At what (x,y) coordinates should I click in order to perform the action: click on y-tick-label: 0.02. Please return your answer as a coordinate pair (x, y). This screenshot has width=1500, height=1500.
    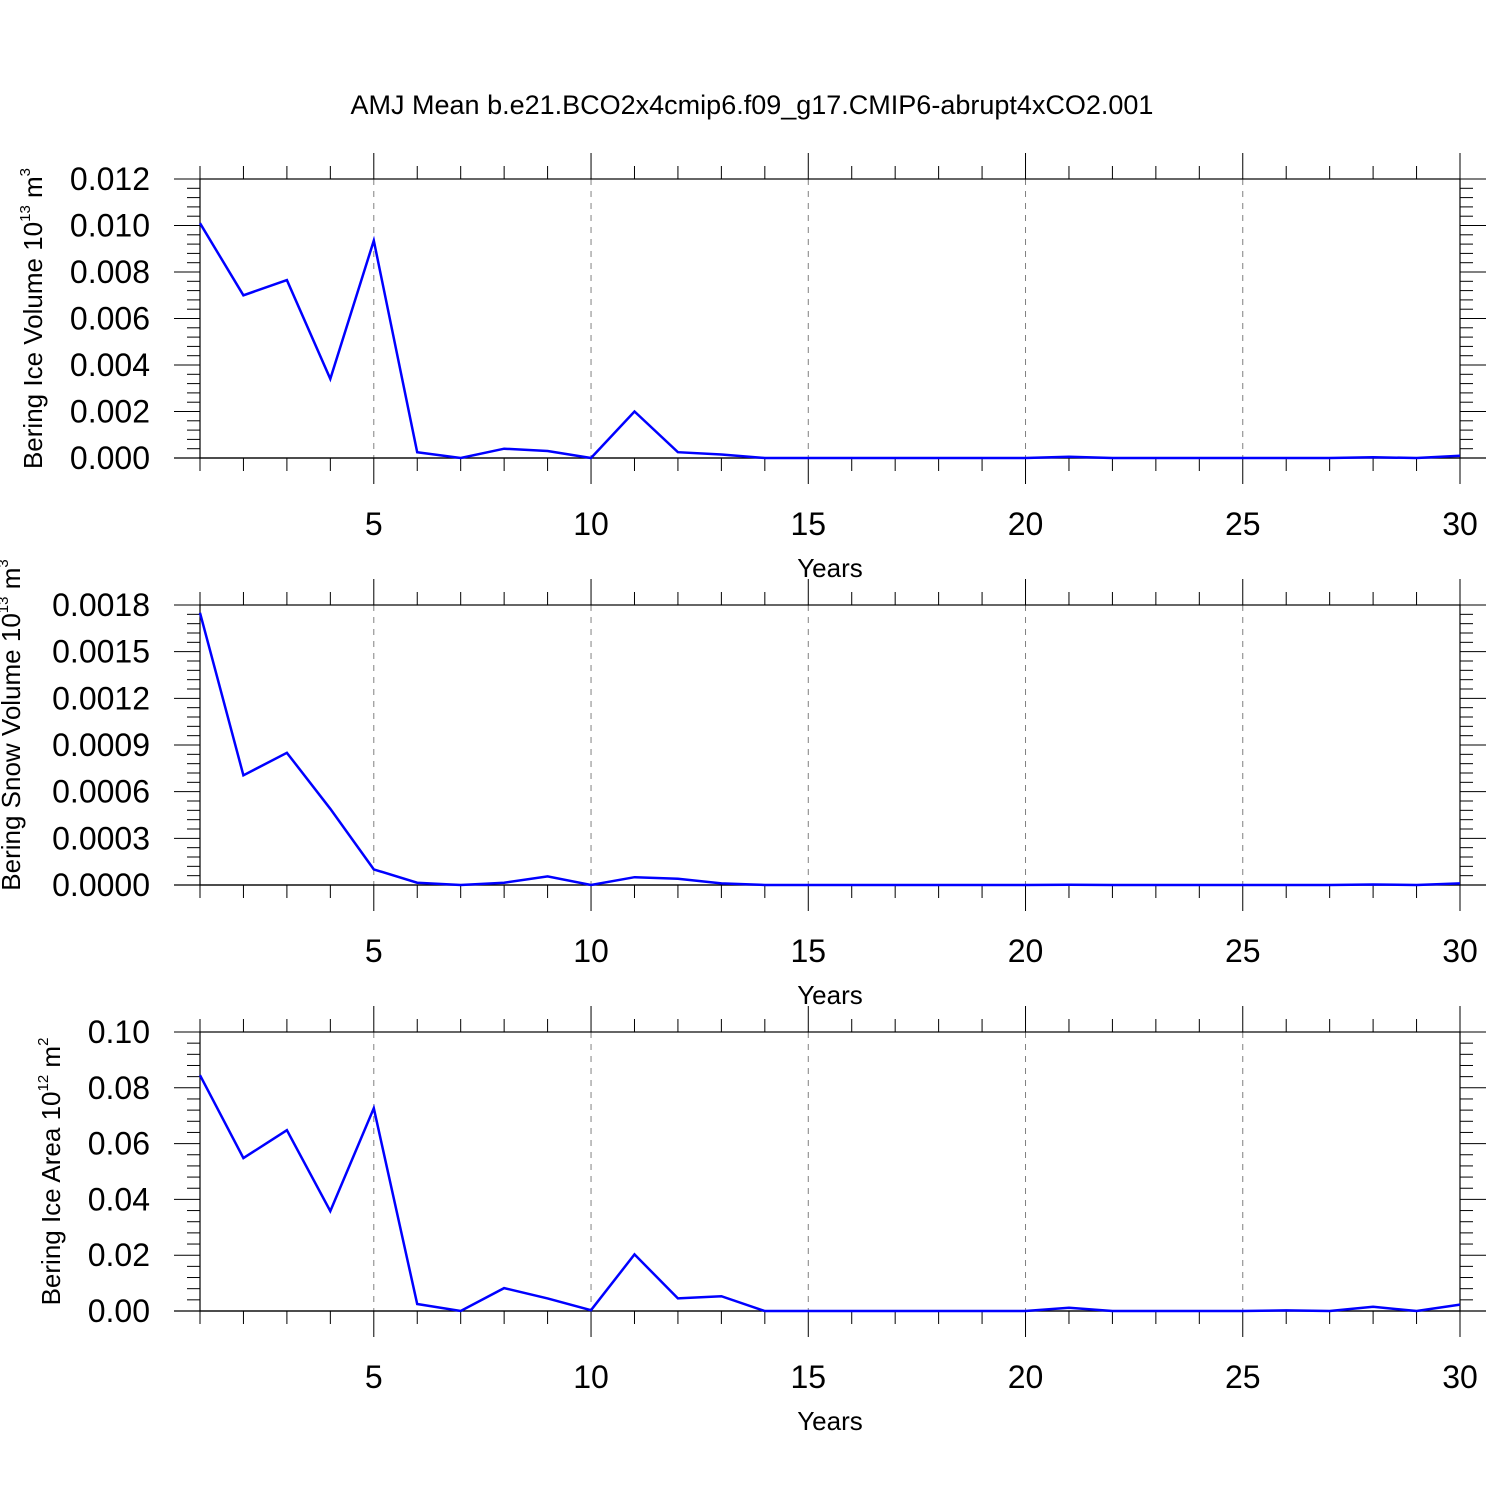
    Looking at the image, I should click on (119, 1255).